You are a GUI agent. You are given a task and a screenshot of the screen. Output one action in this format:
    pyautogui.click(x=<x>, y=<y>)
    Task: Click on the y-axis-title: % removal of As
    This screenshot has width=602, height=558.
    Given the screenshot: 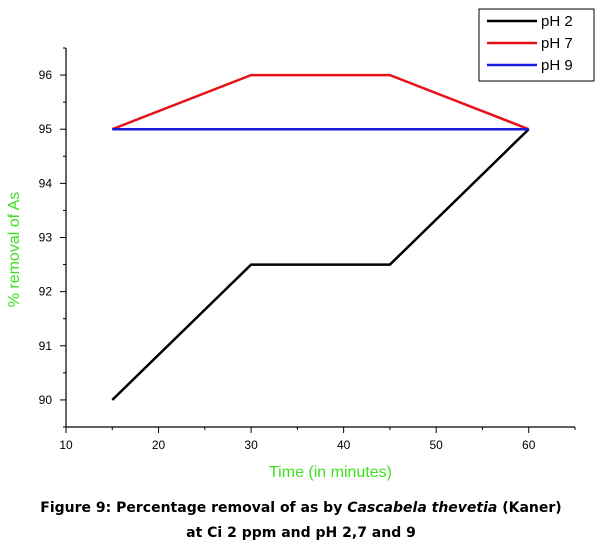 What is the action you would take?
    pyautogui.click(x=14, y=250)
    